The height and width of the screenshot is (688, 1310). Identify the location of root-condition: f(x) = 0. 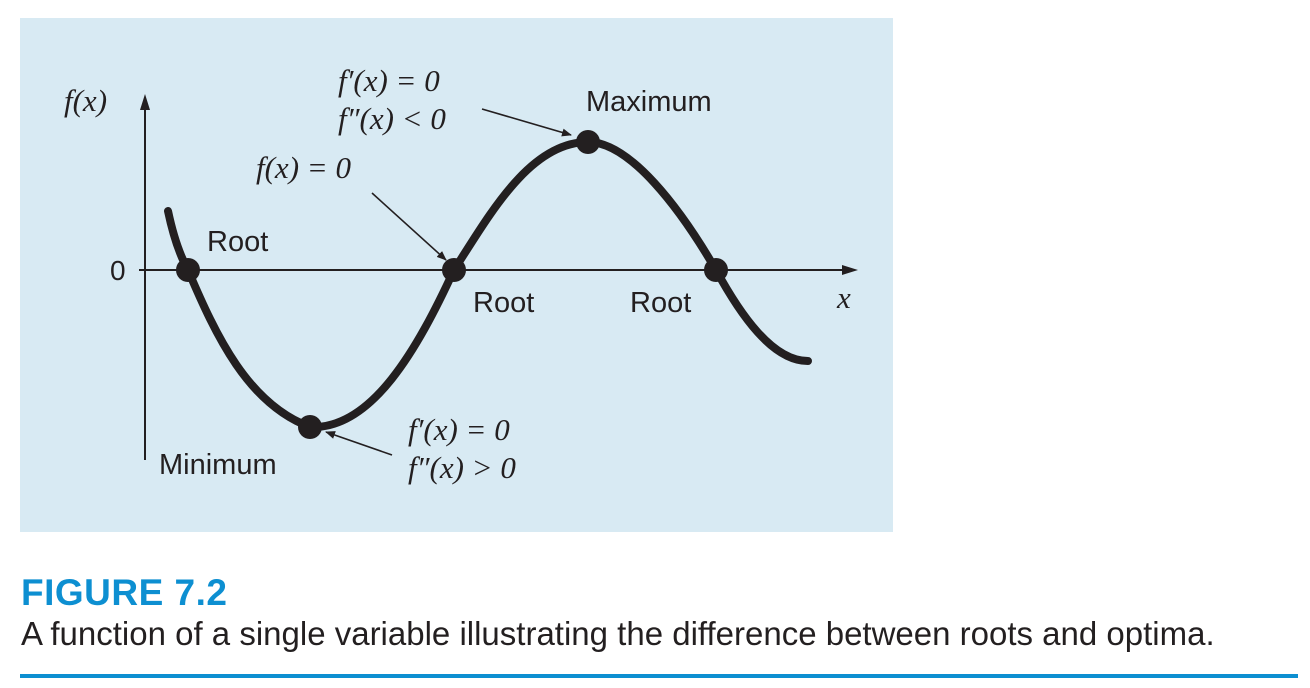
(303, 167).